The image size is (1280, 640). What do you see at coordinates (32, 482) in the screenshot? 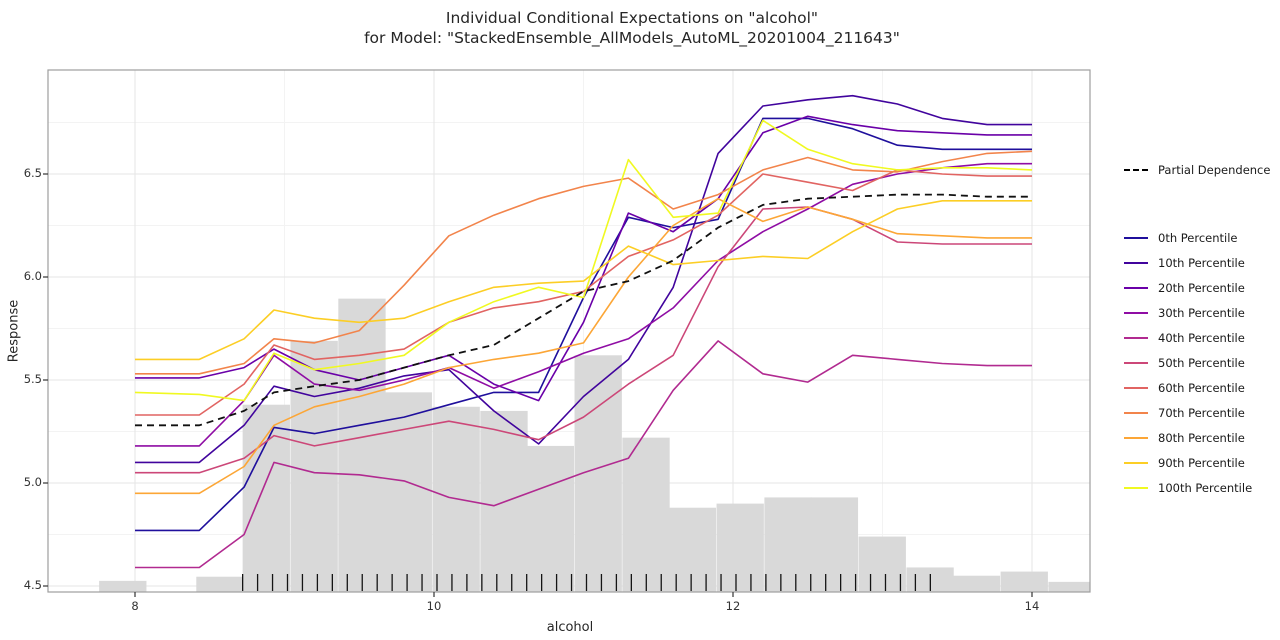
I see `y-tick-label: 5.0` at bounding box center [32, 482].